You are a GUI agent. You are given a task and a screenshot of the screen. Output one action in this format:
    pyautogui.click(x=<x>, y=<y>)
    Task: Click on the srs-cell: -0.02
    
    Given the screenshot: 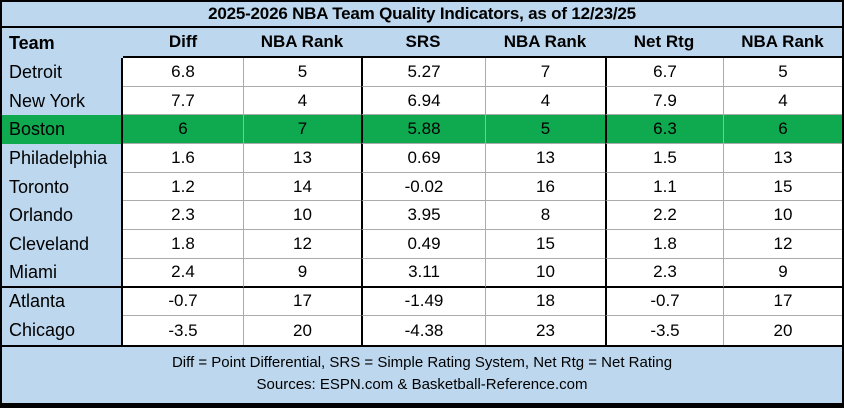 What is the action you would take?
    pyautogui.click(x=423, y=187)
    